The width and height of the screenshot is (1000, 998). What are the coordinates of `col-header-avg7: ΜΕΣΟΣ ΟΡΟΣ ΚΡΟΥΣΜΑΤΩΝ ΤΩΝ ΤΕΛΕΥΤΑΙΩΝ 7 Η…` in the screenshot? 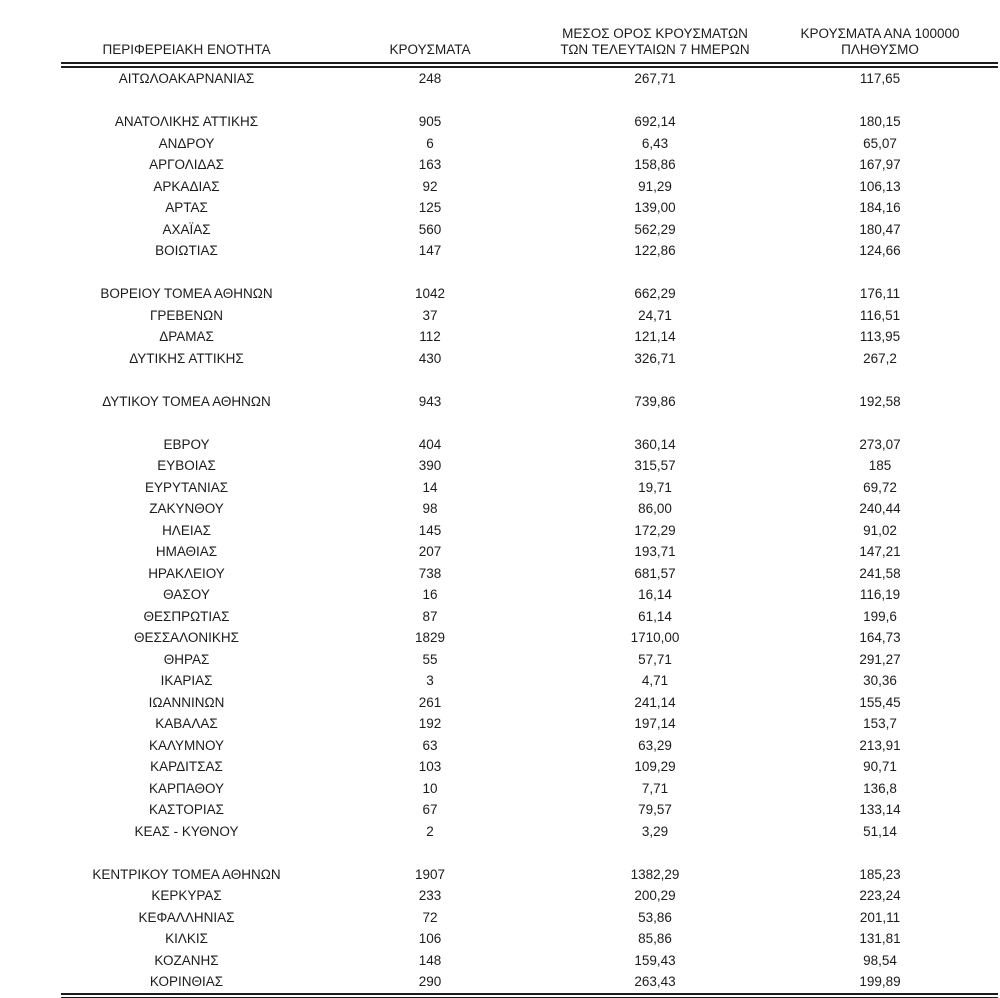 It's located at (655, 34).